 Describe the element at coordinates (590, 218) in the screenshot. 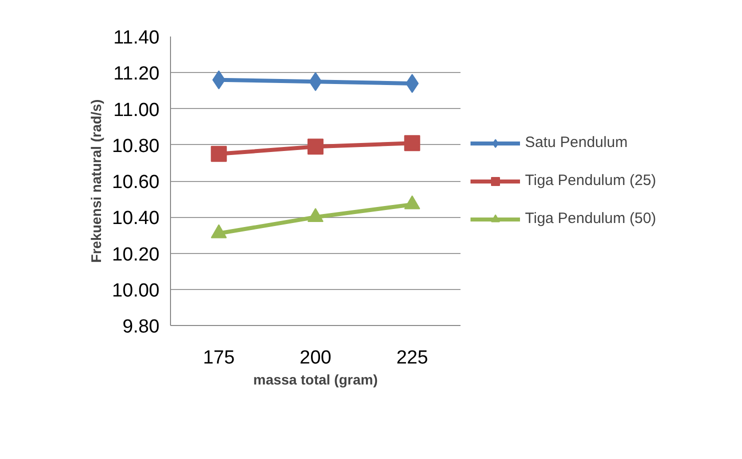

I see `legend-label: Tiga Pendulum (50)` at that location.